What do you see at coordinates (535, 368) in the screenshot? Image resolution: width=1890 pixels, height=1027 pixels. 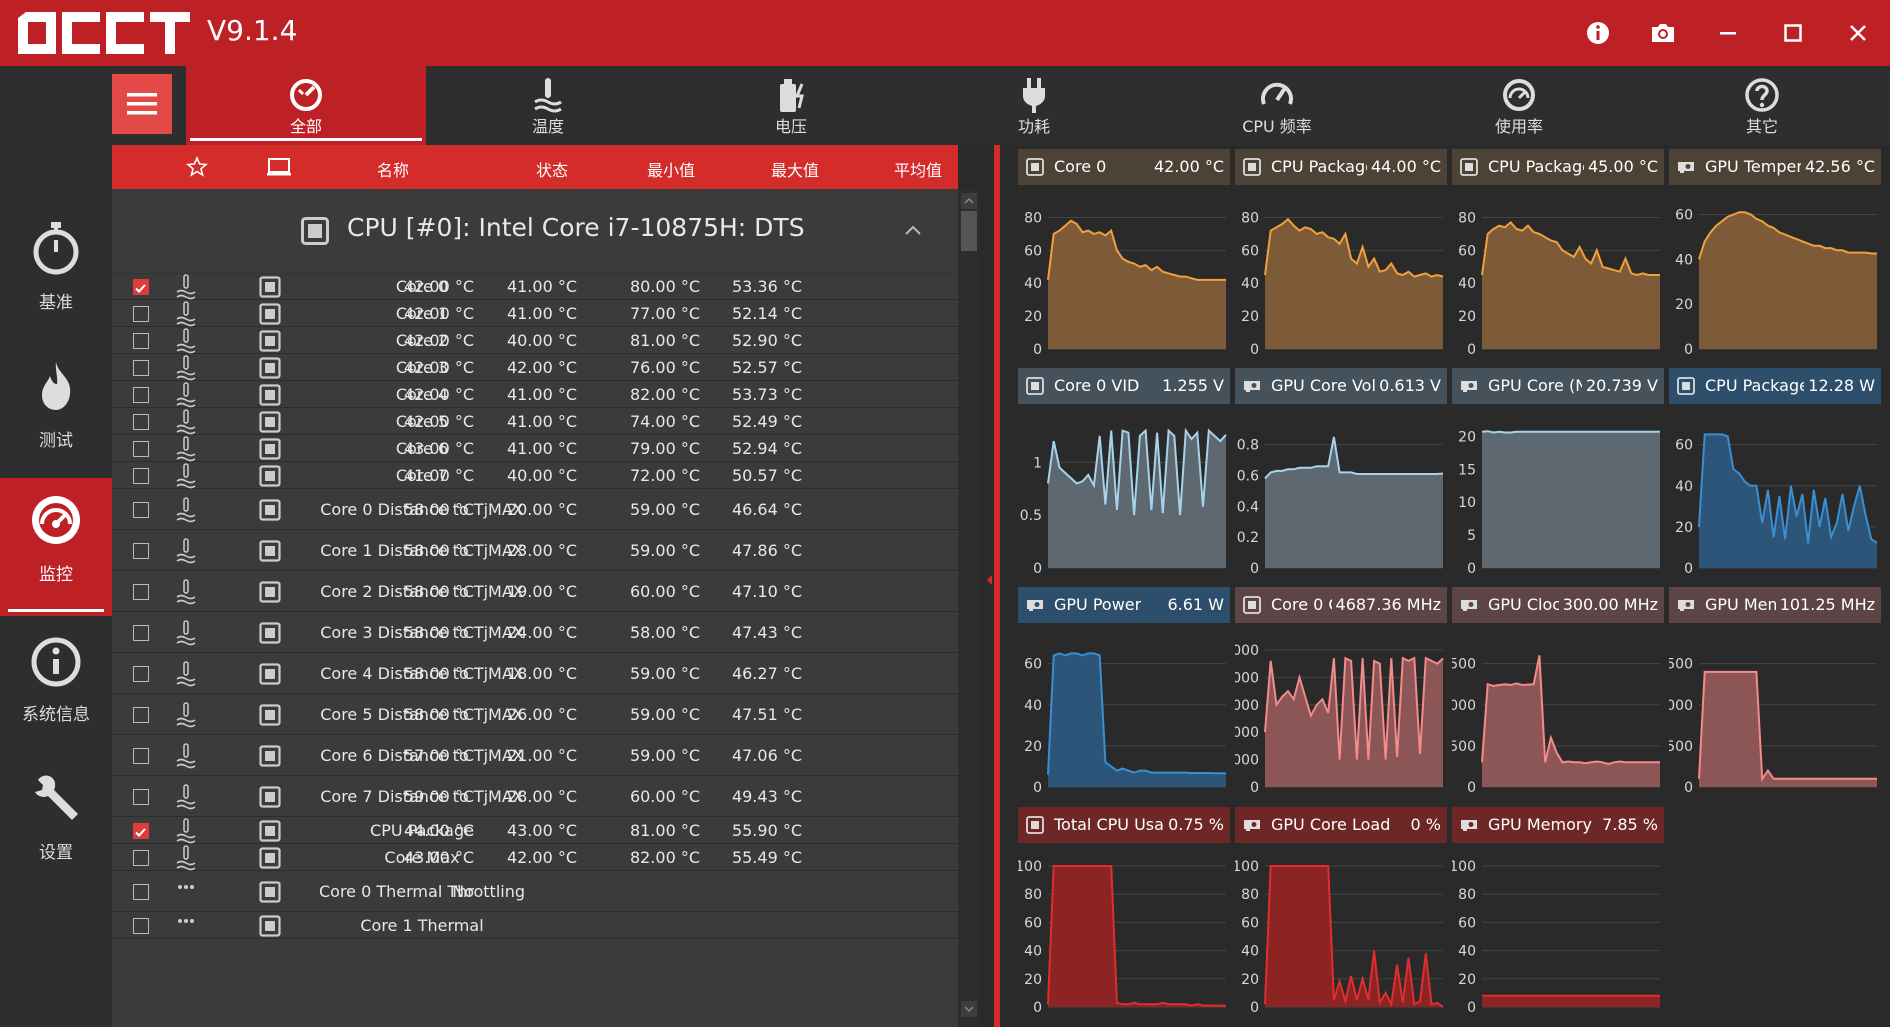 I see `table-row: Core 3 42.00 °C 42.00 °C 76.00 °C 52.57 °C` at bounding box center [535, 368].